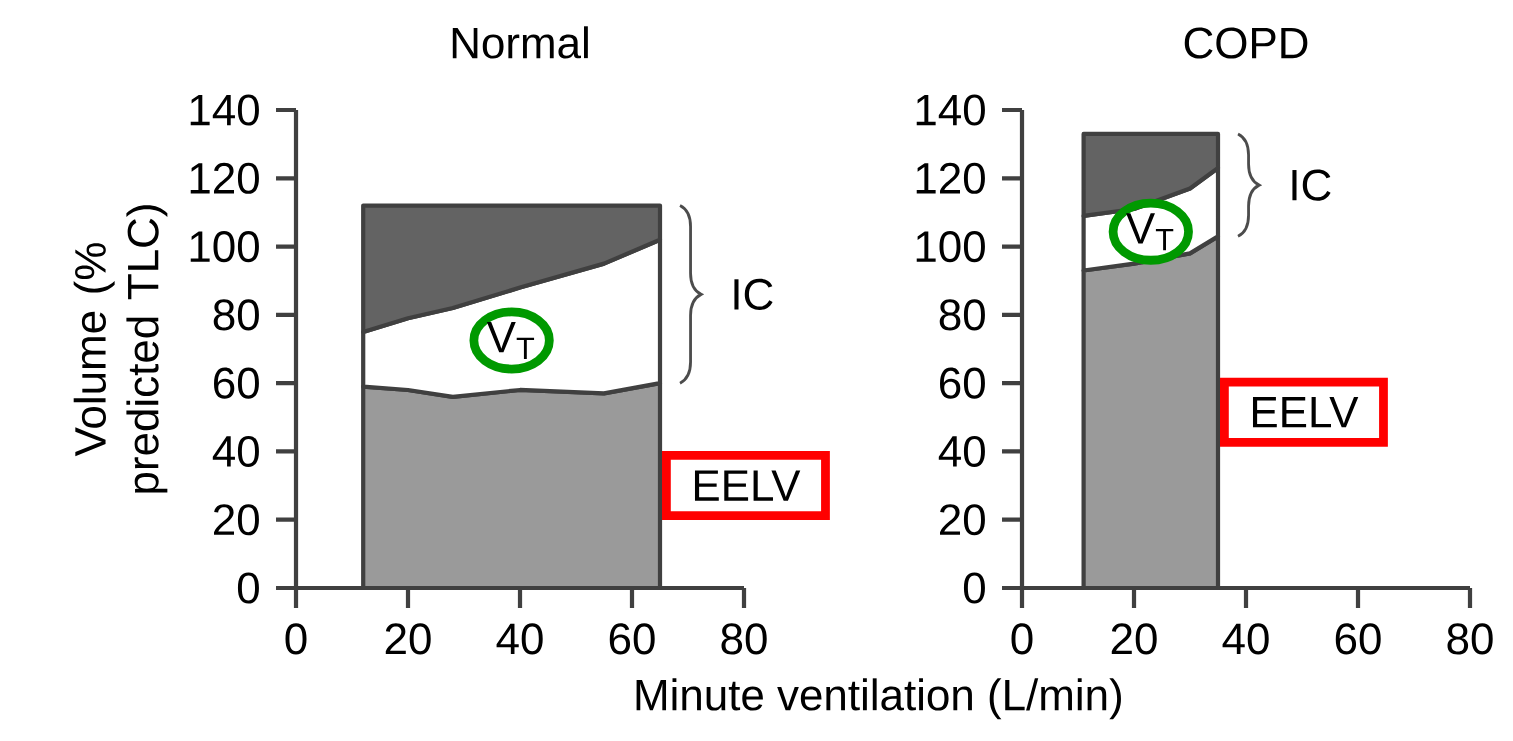 The image size is (1513, 741). I want to click on chart-title: COPD, so click(1246, 43).